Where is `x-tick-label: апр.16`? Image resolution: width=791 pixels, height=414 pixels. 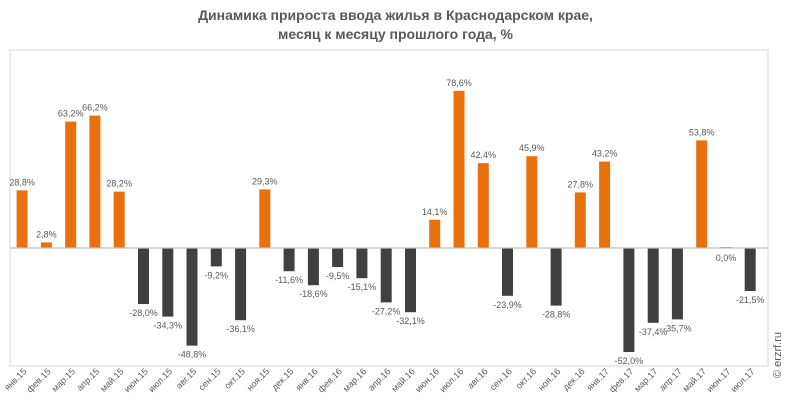
x-tick-label: апр.16 is located at coordinates (379, 379).